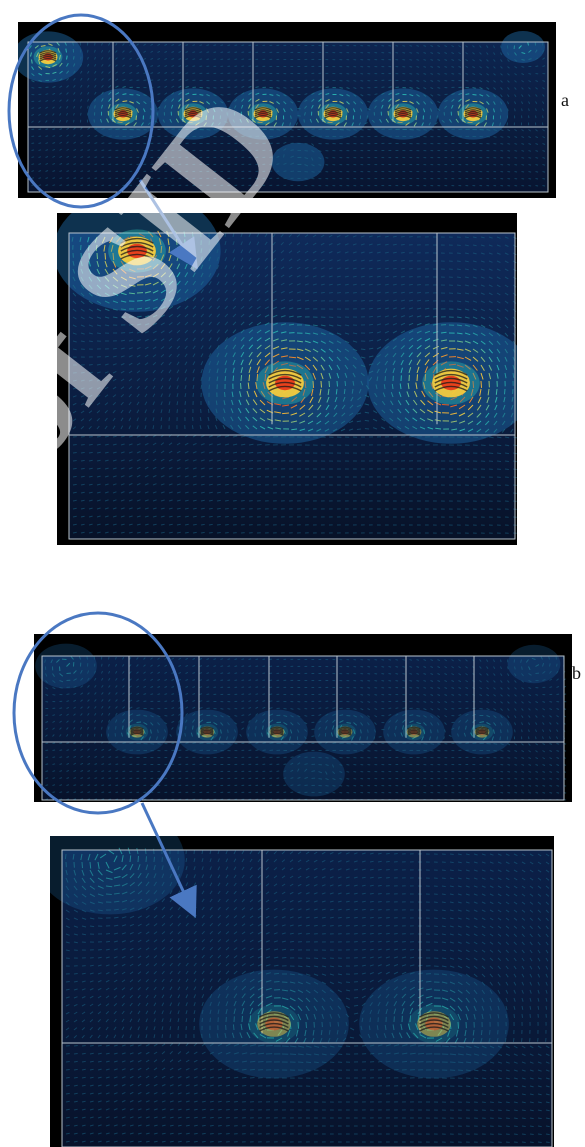 Image resolution: width=585 pixels, height=1147 pixels. Describe the element at coordinates (303, 718) in the screenshot. I see `panel-b-overview` at that location.